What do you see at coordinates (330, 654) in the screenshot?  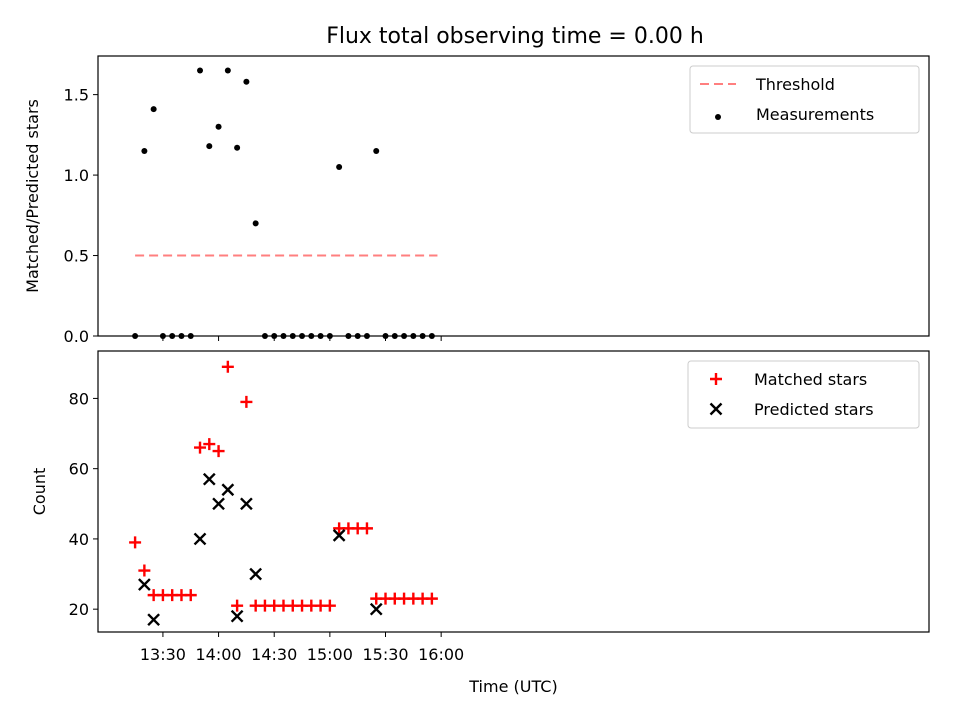 I see `x-tick-label: 15:00` at bounding box center [330, 654].